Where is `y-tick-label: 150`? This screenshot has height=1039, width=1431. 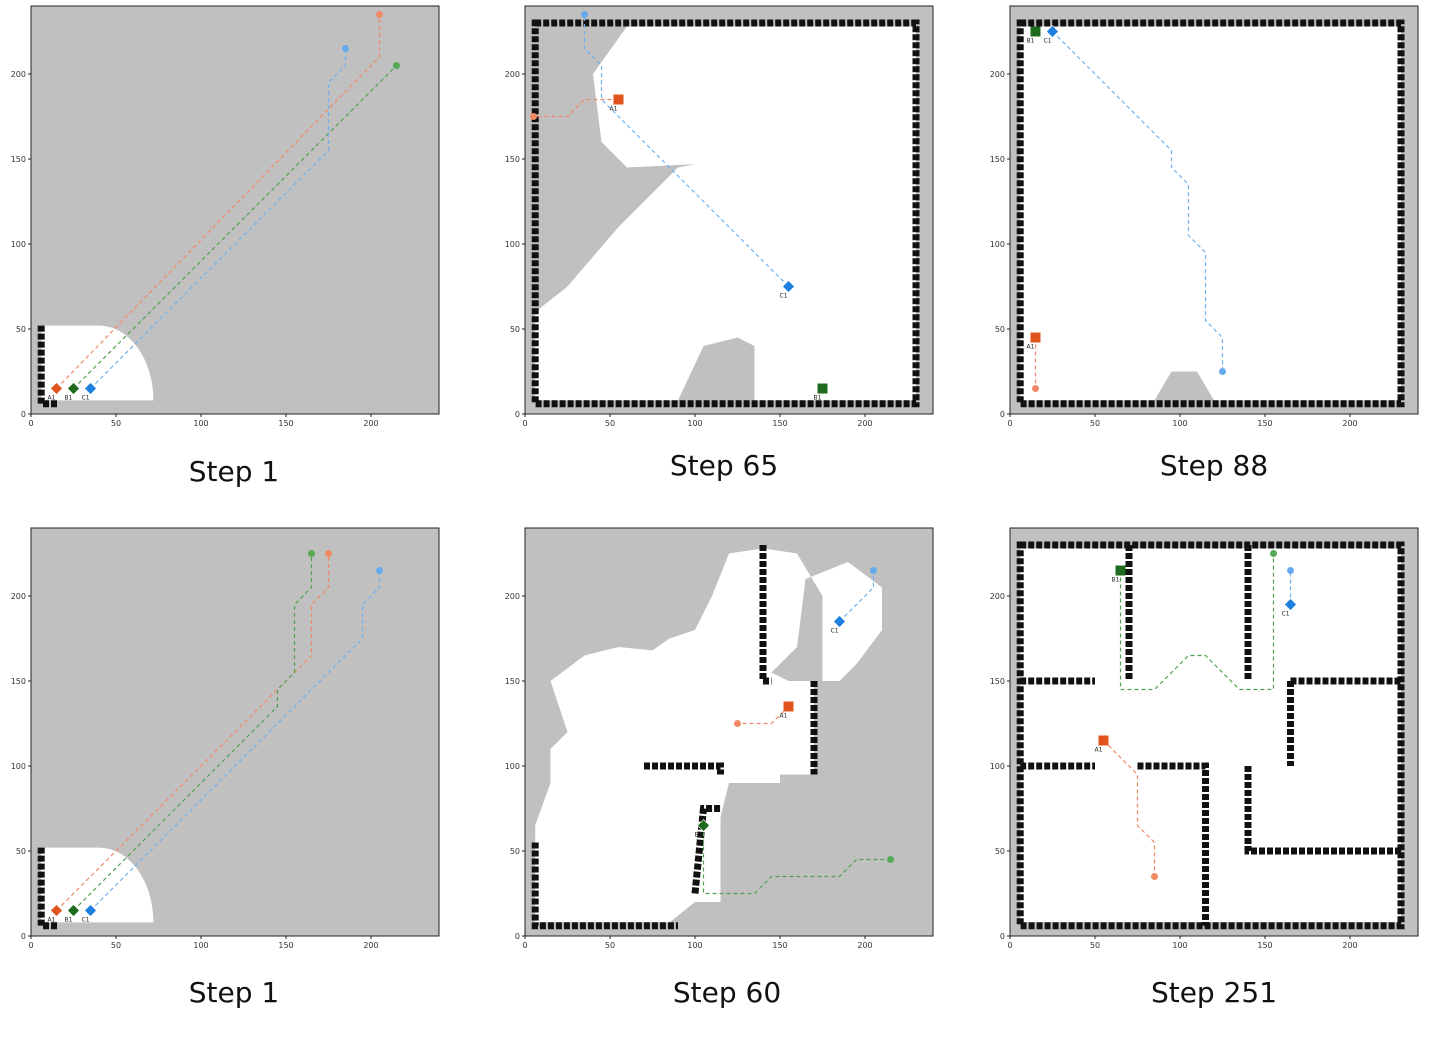 y-tick-label: 150 is located at coordinates (997, 681).